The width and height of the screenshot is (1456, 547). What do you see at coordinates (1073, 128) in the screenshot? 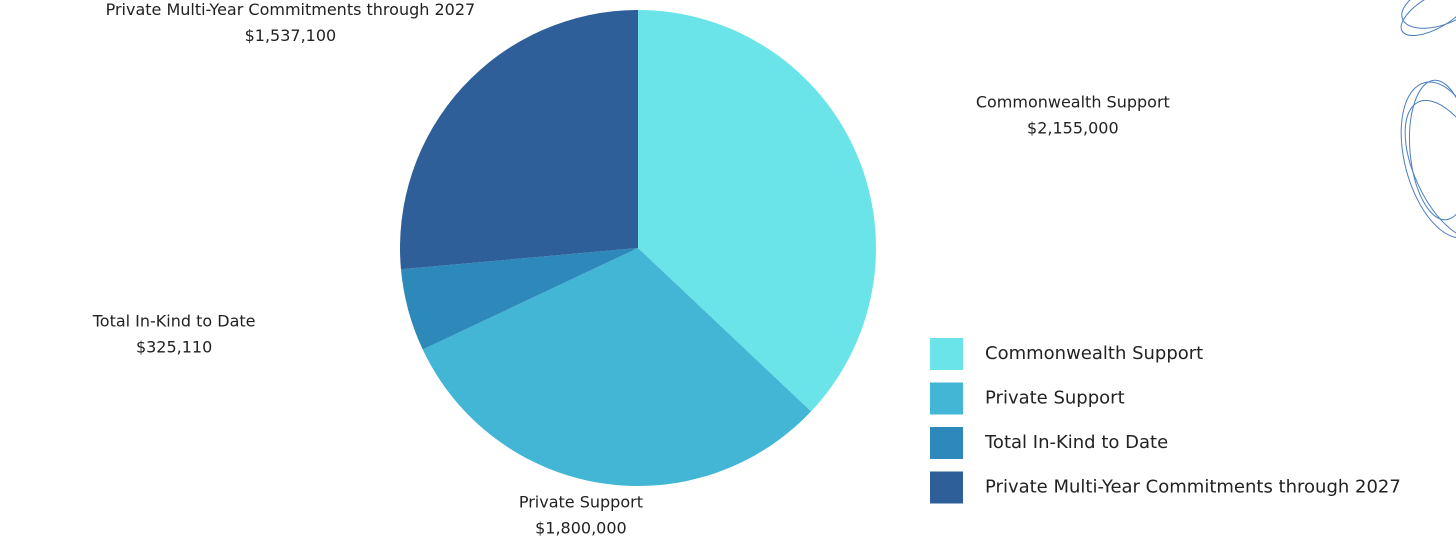
I see `slice-label-value: $2,155,000` at bounding box center [1073, 128].